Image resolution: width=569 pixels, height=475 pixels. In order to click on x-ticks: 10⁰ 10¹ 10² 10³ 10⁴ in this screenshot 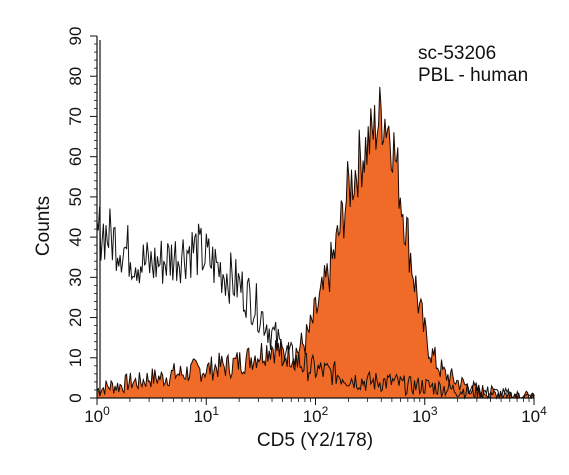, I will do `click(315, 412)`.